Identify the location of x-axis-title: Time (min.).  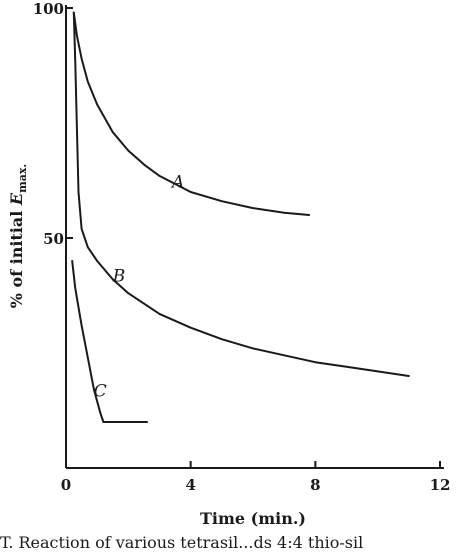
(253, 518).